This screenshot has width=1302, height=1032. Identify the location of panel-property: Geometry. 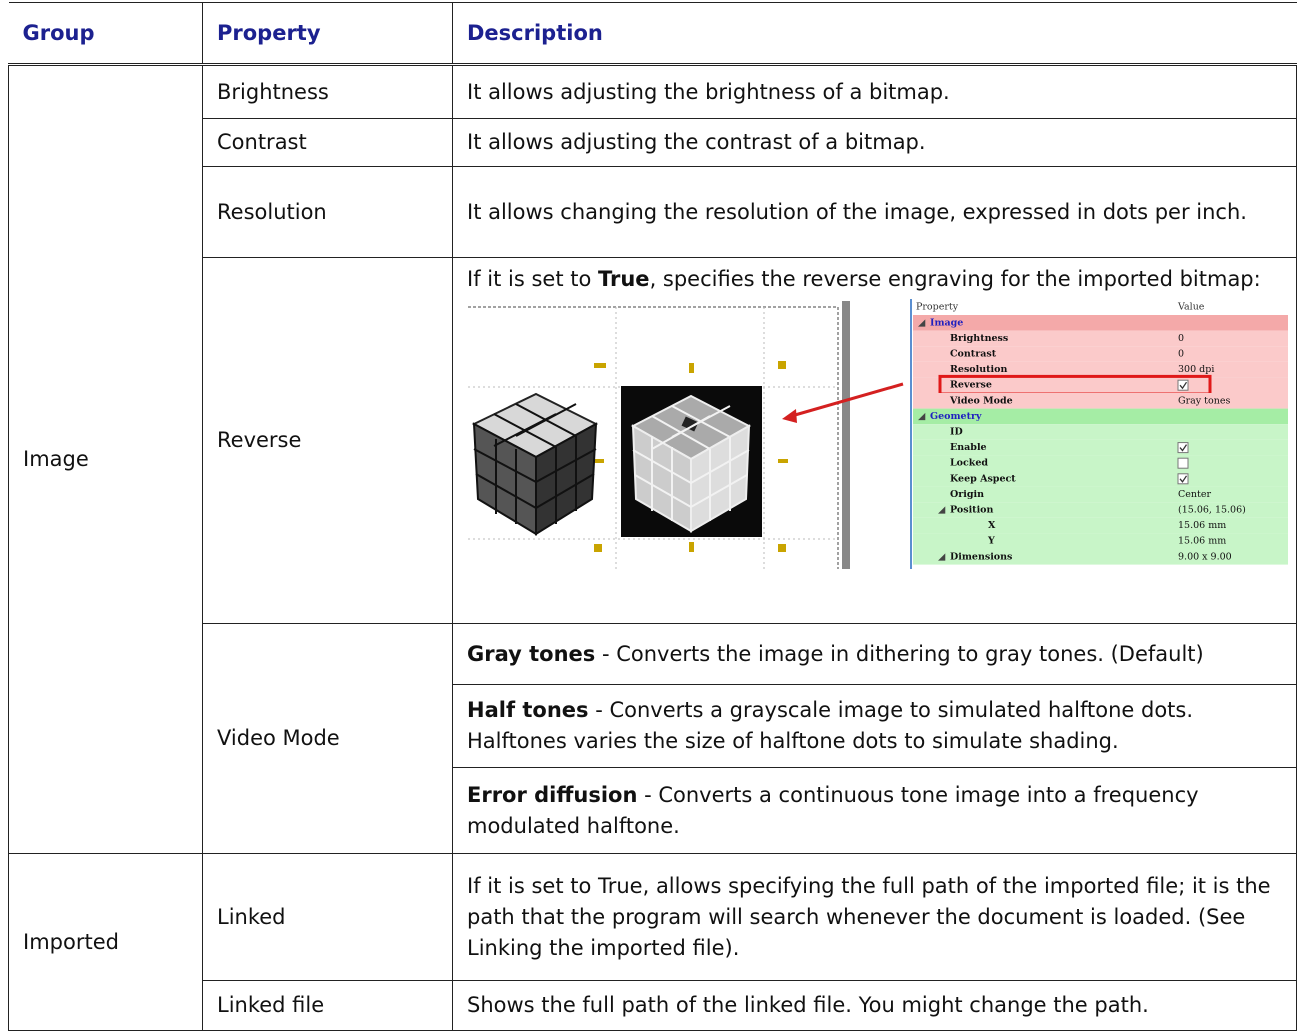
(956, 416).